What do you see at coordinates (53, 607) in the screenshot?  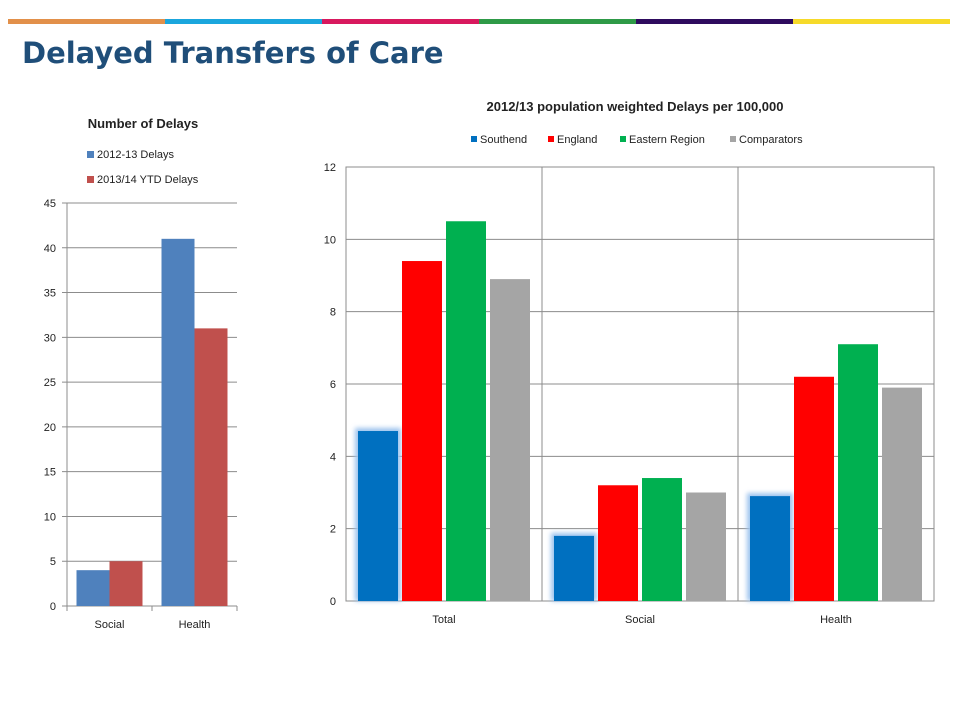 I see `chart1-y-tick-label: 0` at bounding box center [53, 607].